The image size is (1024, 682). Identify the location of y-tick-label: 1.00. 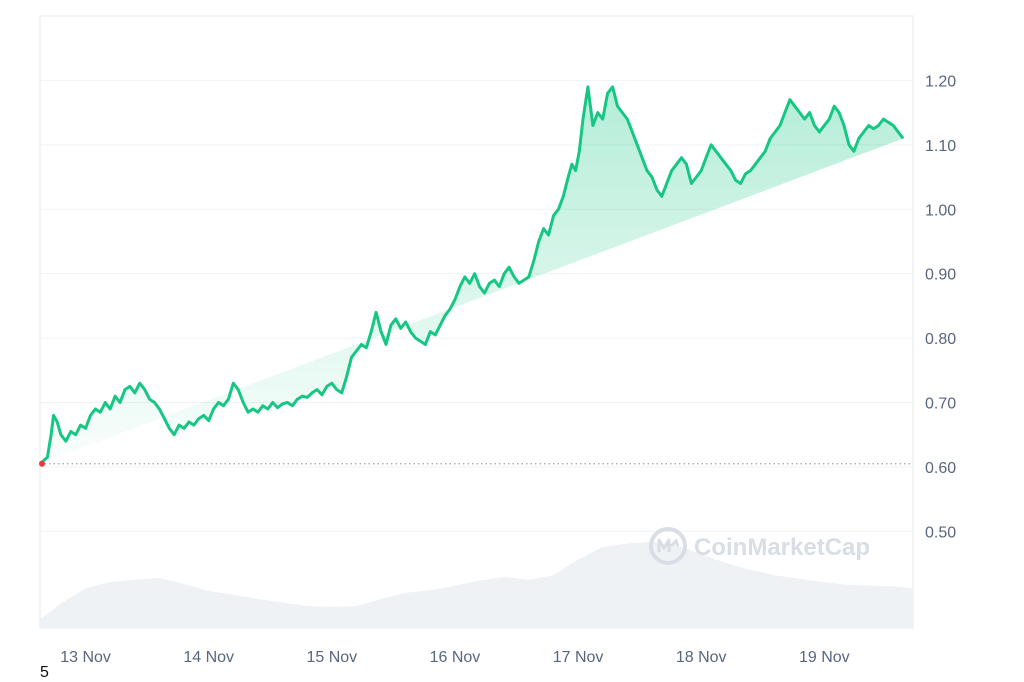
(940, 210).